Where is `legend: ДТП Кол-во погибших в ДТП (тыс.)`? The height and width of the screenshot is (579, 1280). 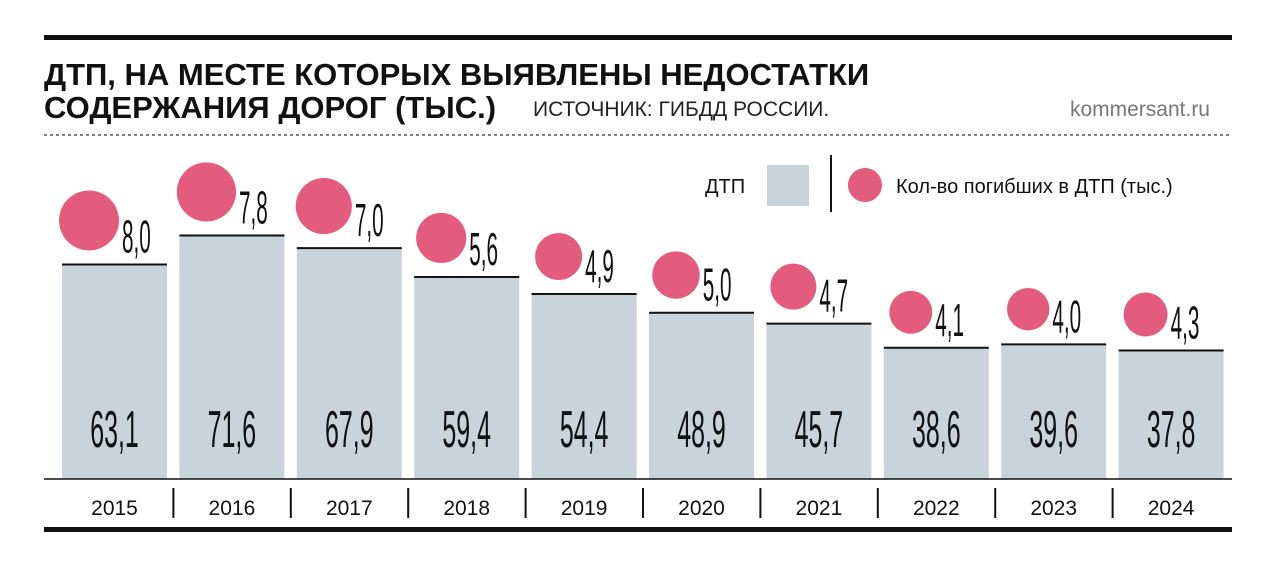
legend: ДТП Кол-во погибших в ДТП (тыс.) is located at coordinates (939, 183).